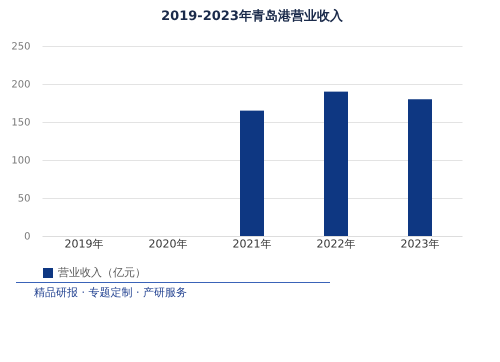 The height and width of the screenshot is (362, 500). I want to click on x-tick-label: 2023年, so click(420, 244).